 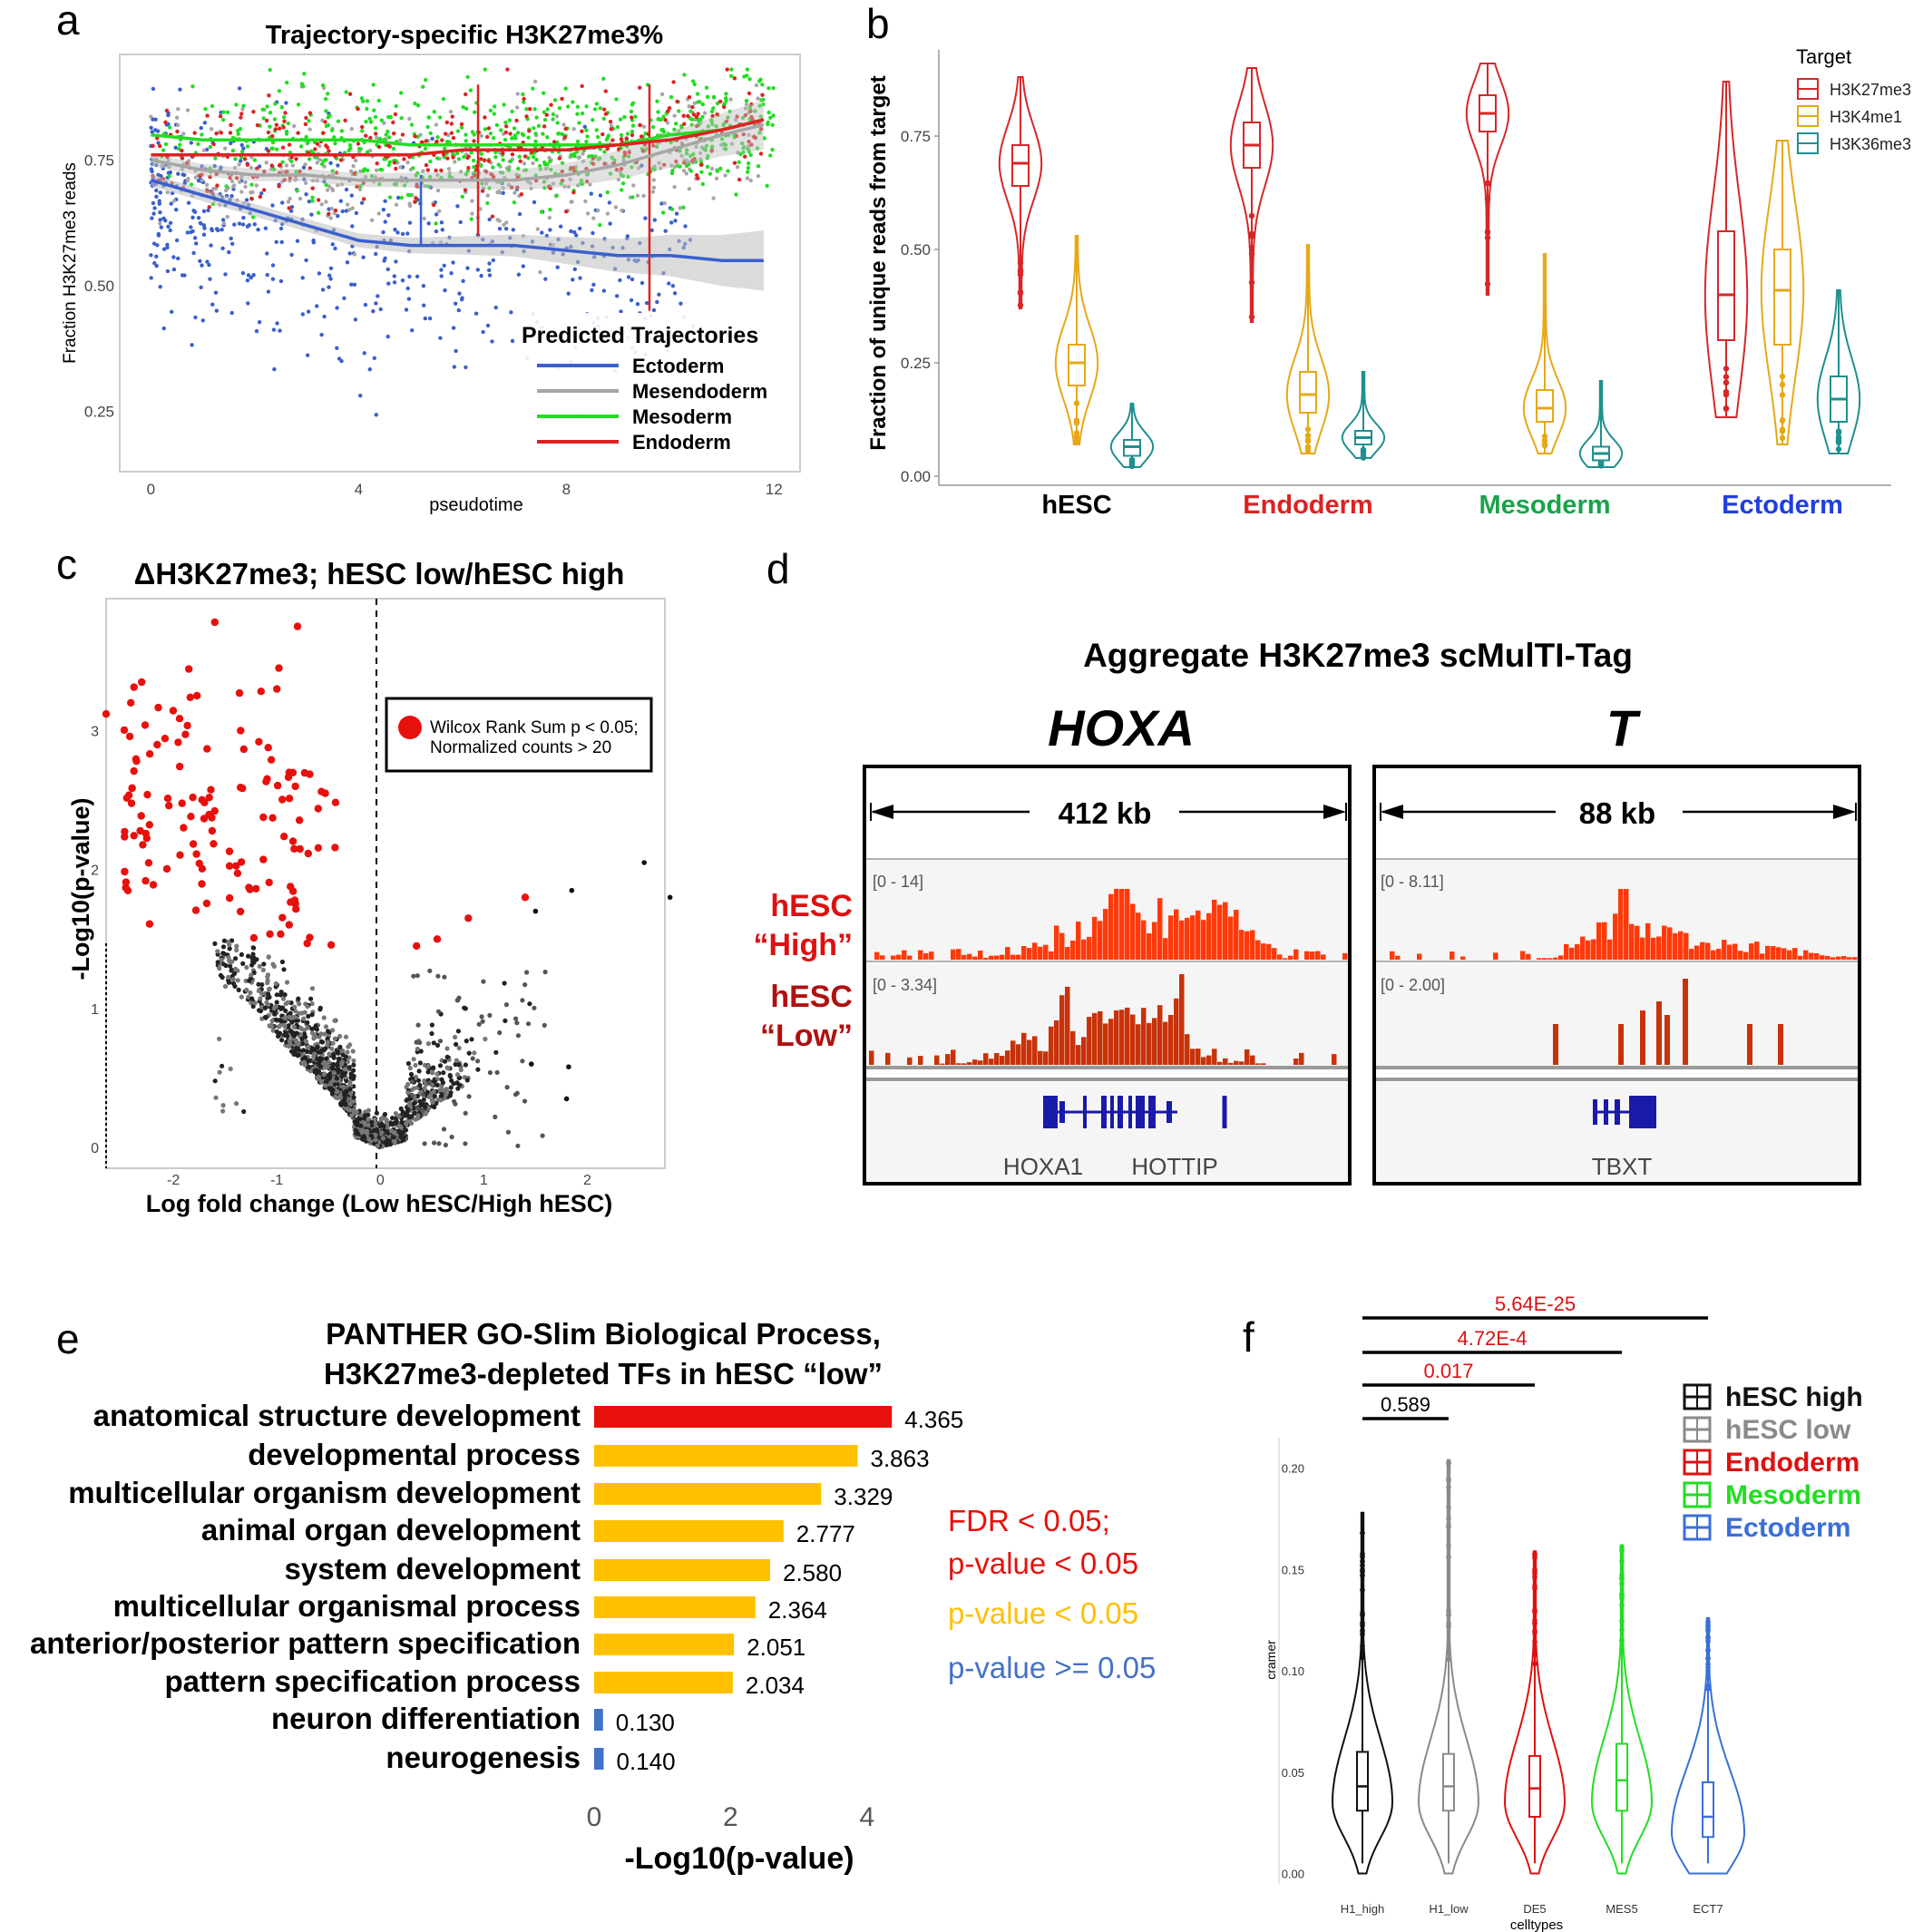 I want to click on x-tick-label-c: 1, so click(x=484, y=1180).